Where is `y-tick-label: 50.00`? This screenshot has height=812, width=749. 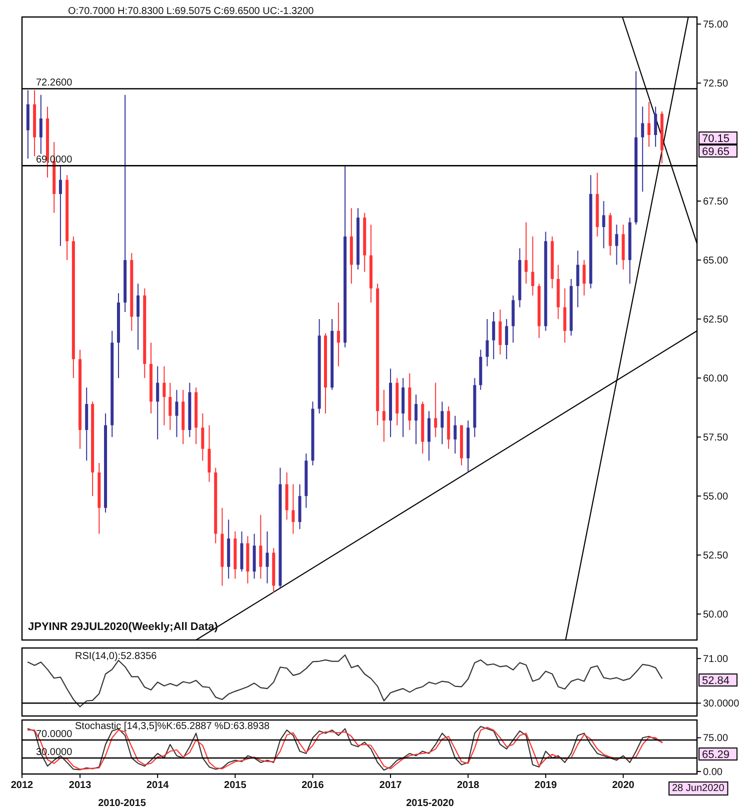 y-tick-label: 50.00 is located at coordinates (715, 615).